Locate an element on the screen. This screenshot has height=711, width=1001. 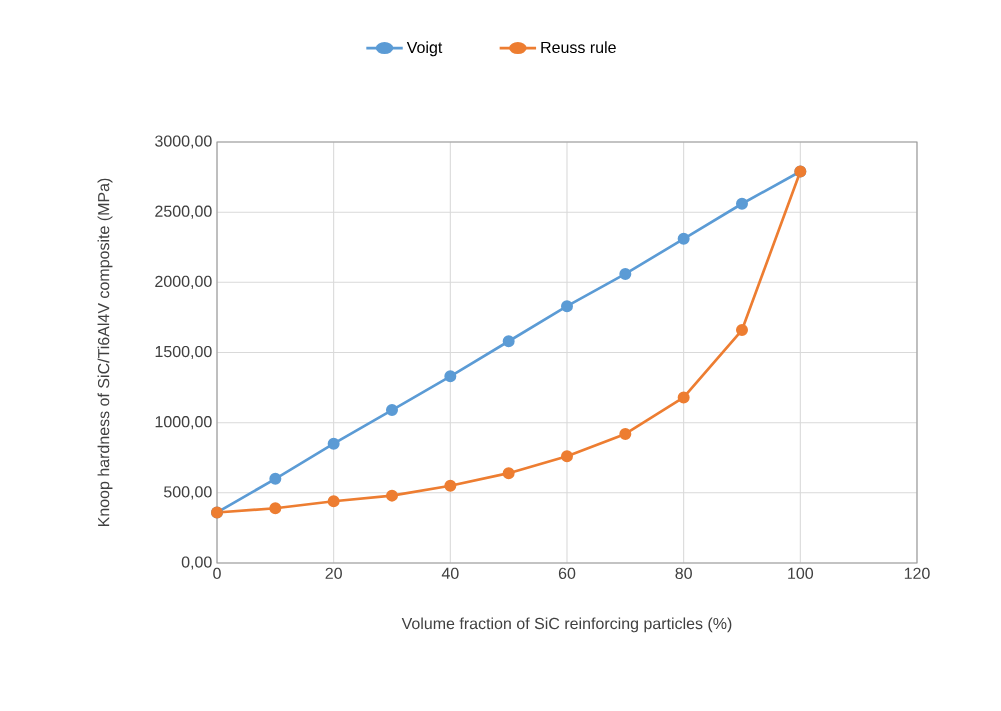
legend-label: Reuss rule is located at coordinates (578, 47).